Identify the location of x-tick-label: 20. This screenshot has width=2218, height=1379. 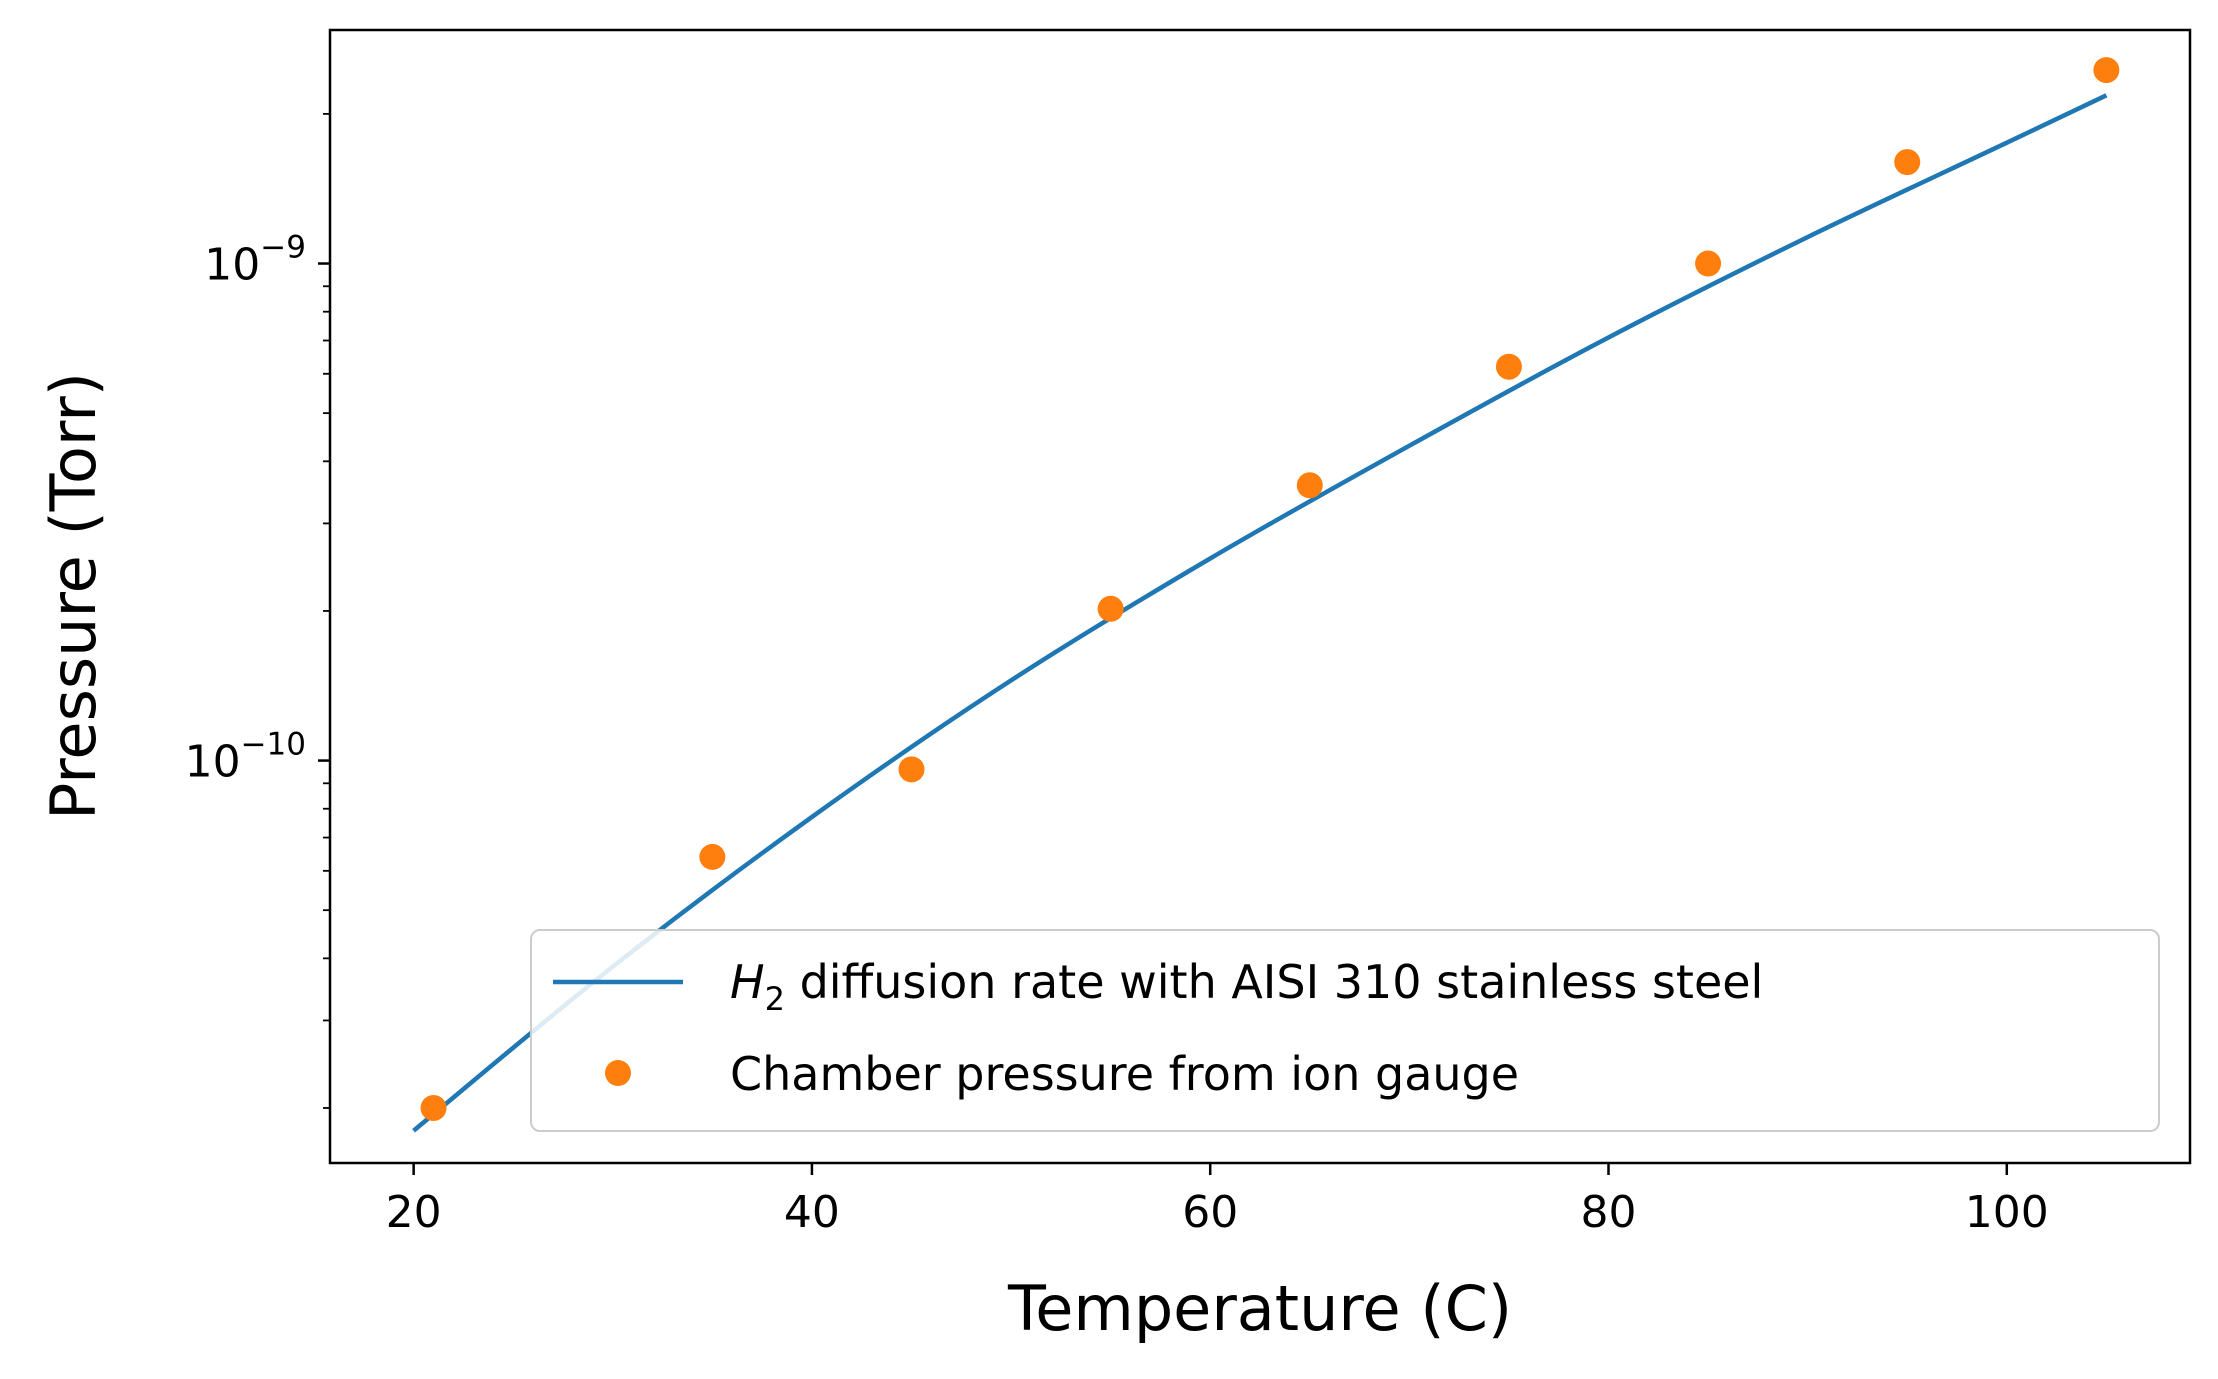
(414, 1212).